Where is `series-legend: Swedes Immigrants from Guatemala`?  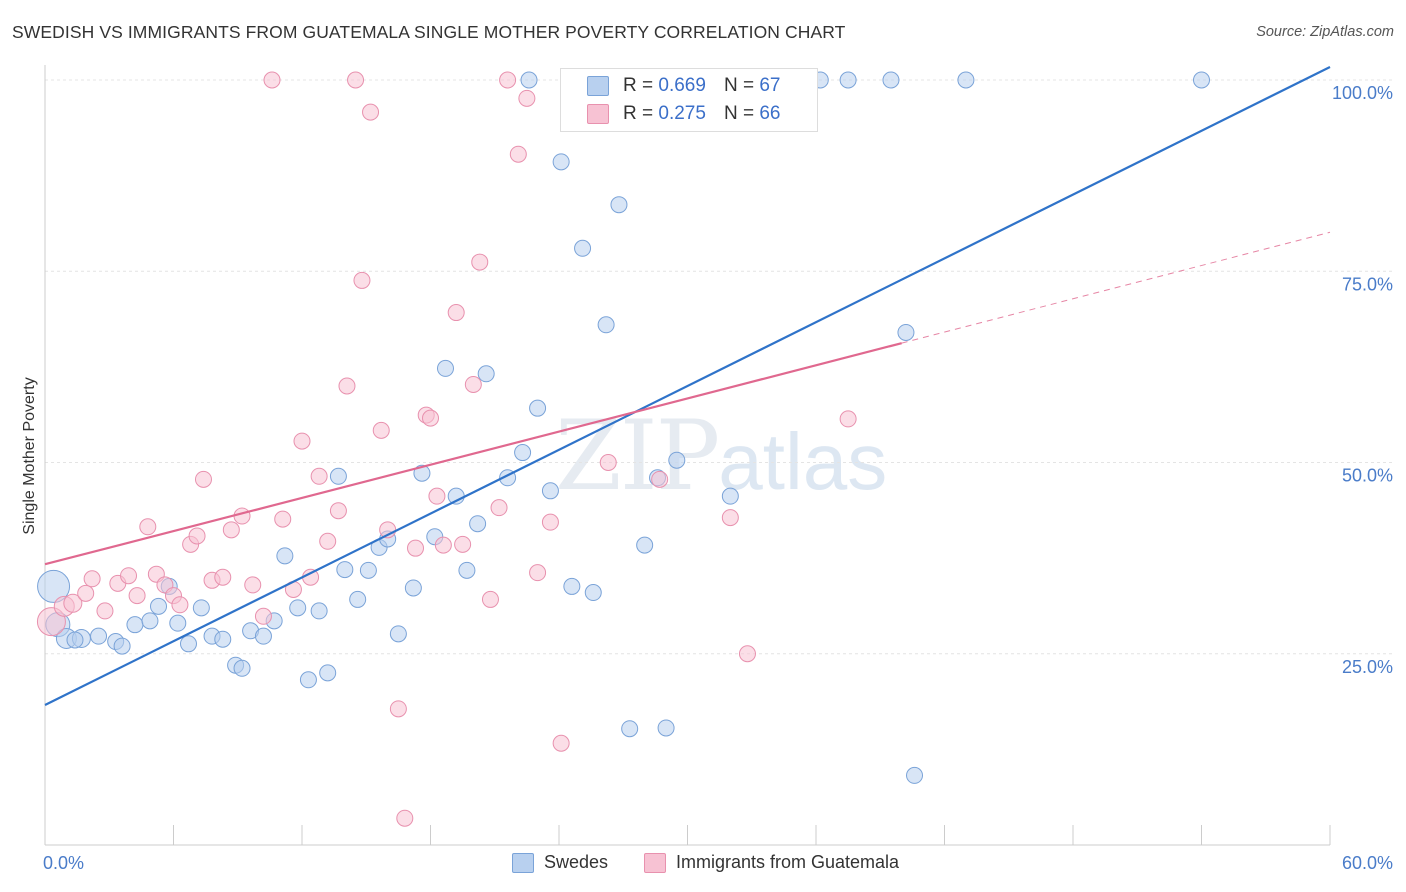 series-legend: Swedes Immigrants from Guatemala is located at coordinates (703, 865).